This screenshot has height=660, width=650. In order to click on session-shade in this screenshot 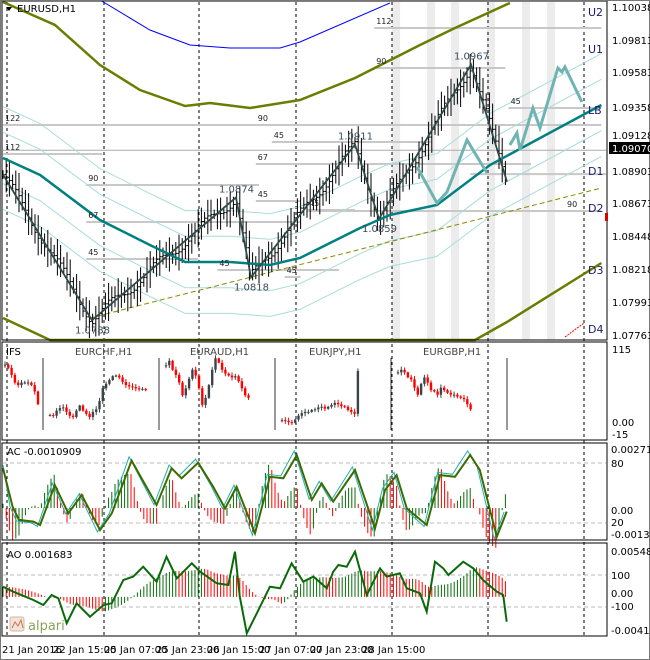, I will do `click(551, 171)`.